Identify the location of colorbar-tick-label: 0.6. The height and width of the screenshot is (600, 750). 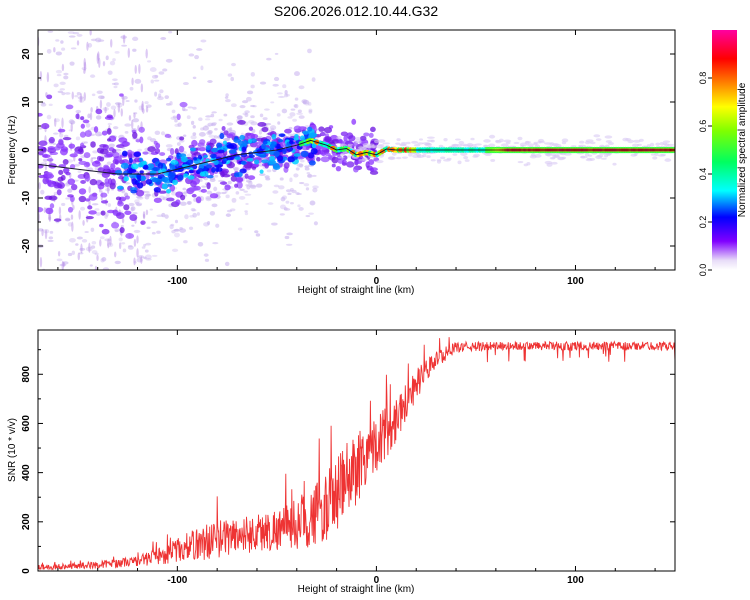
(703, 126).